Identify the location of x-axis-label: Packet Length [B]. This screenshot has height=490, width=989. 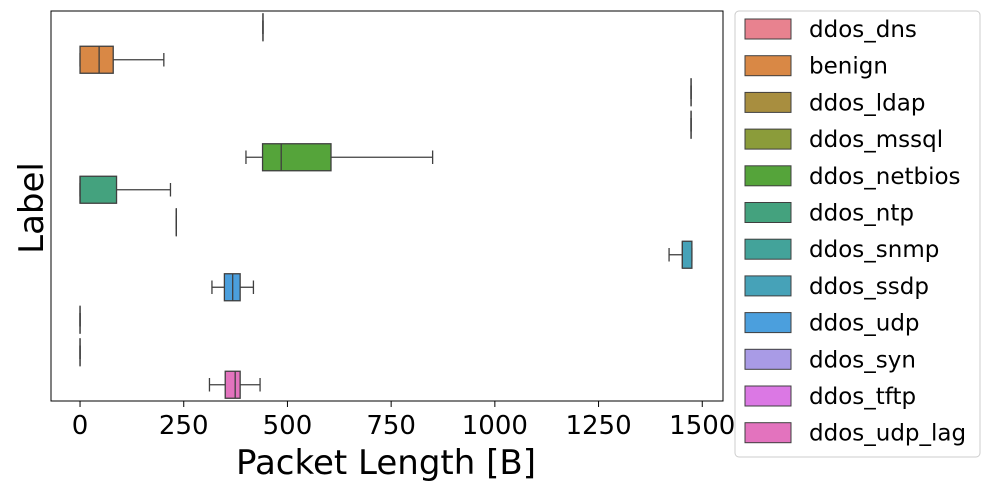
(386, 463).